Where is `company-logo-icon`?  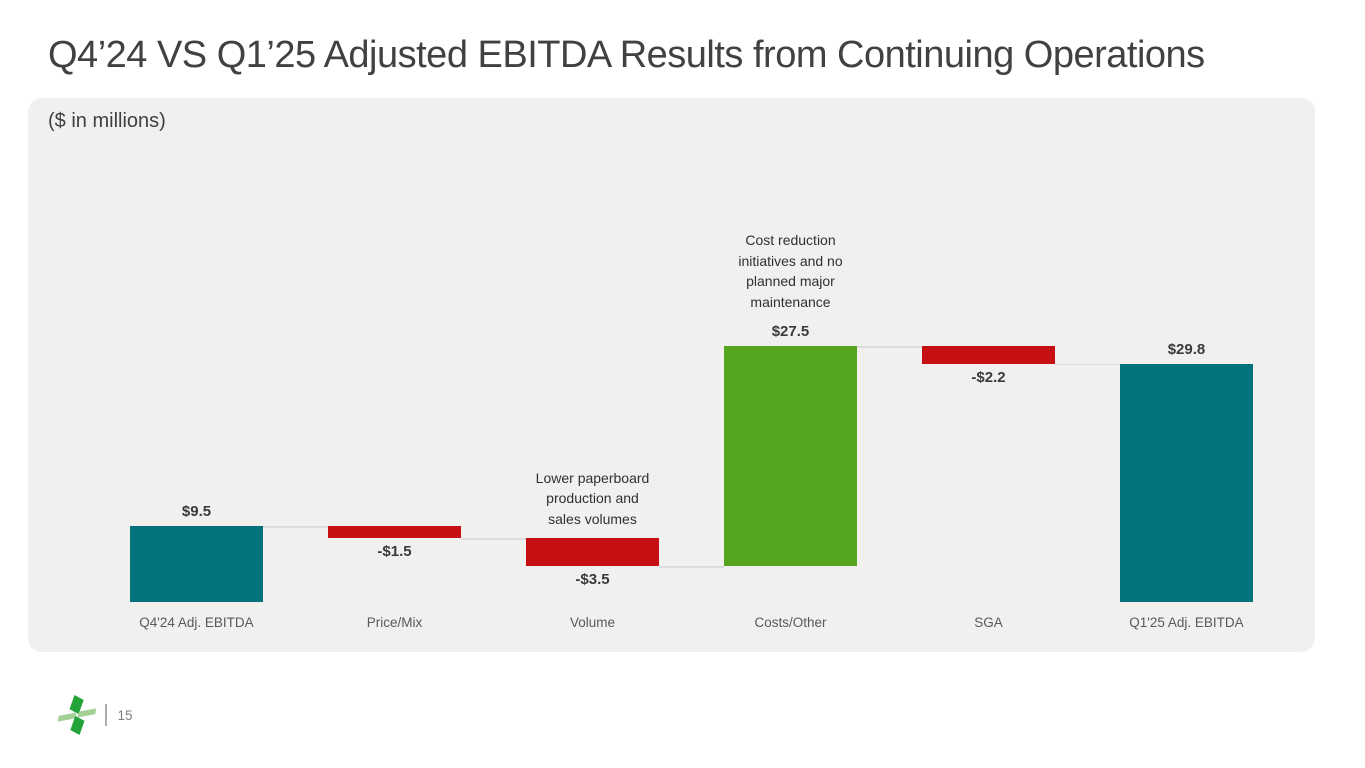 company-logo-icon is located at coordinates (77, 715).